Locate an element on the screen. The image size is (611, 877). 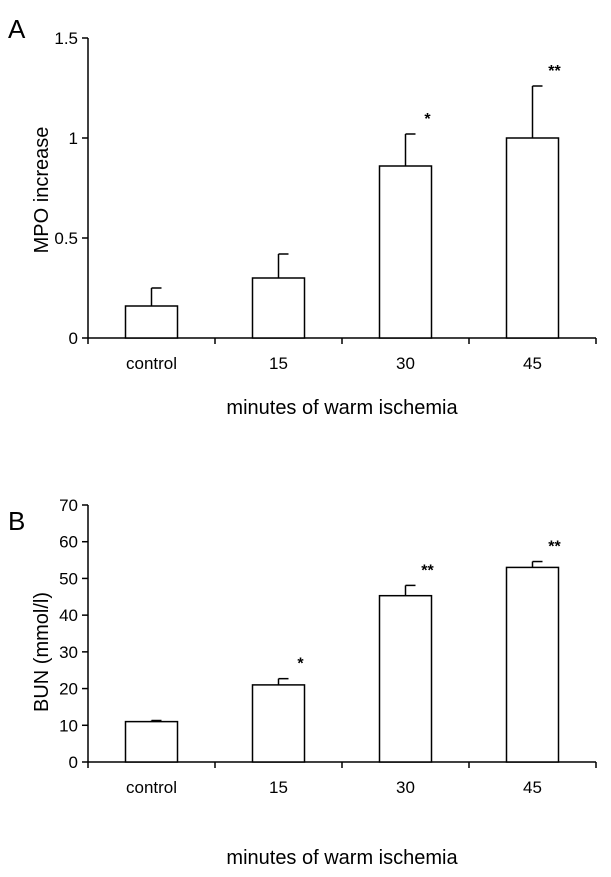
y-tick-label-a: 0.5 is located at coordinates (66, 238).